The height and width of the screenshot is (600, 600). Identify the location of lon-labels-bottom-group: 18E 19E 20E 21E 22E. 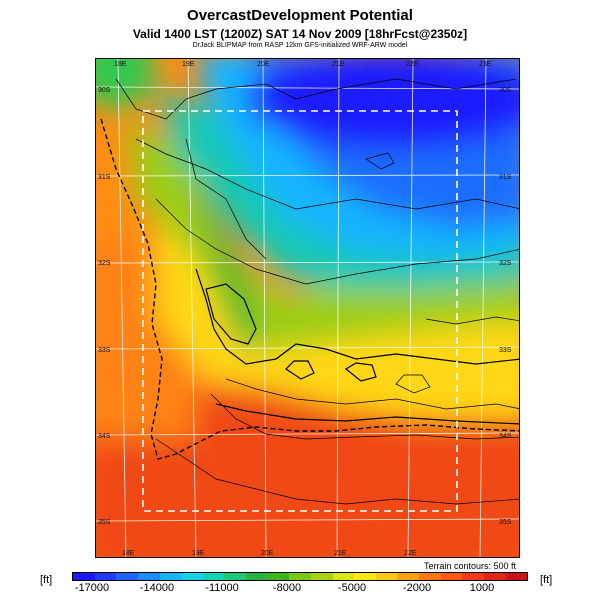
(269, 553).